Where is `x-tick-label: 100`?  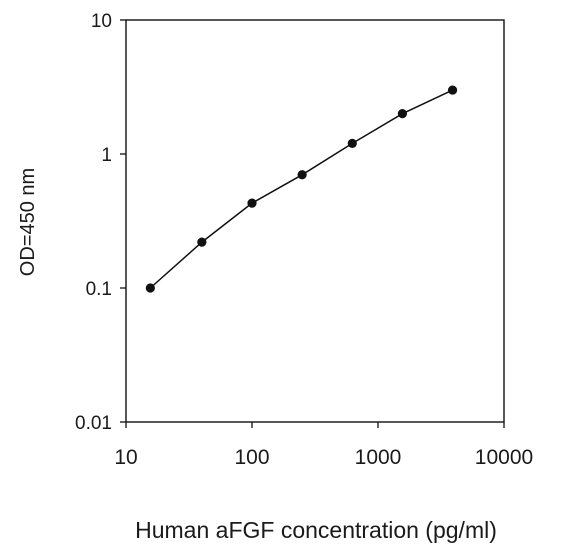 x-tick-label: 100 is located at coordinates (251, 457).